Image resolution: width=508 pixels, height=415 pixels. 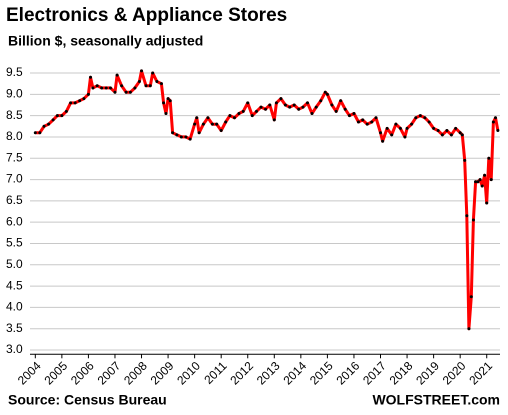 What do you see at coordinates (146, 15) in the screenshot?
I see `chart-title: Electronics & Appliance Stores` at bounding box center [146, 15].